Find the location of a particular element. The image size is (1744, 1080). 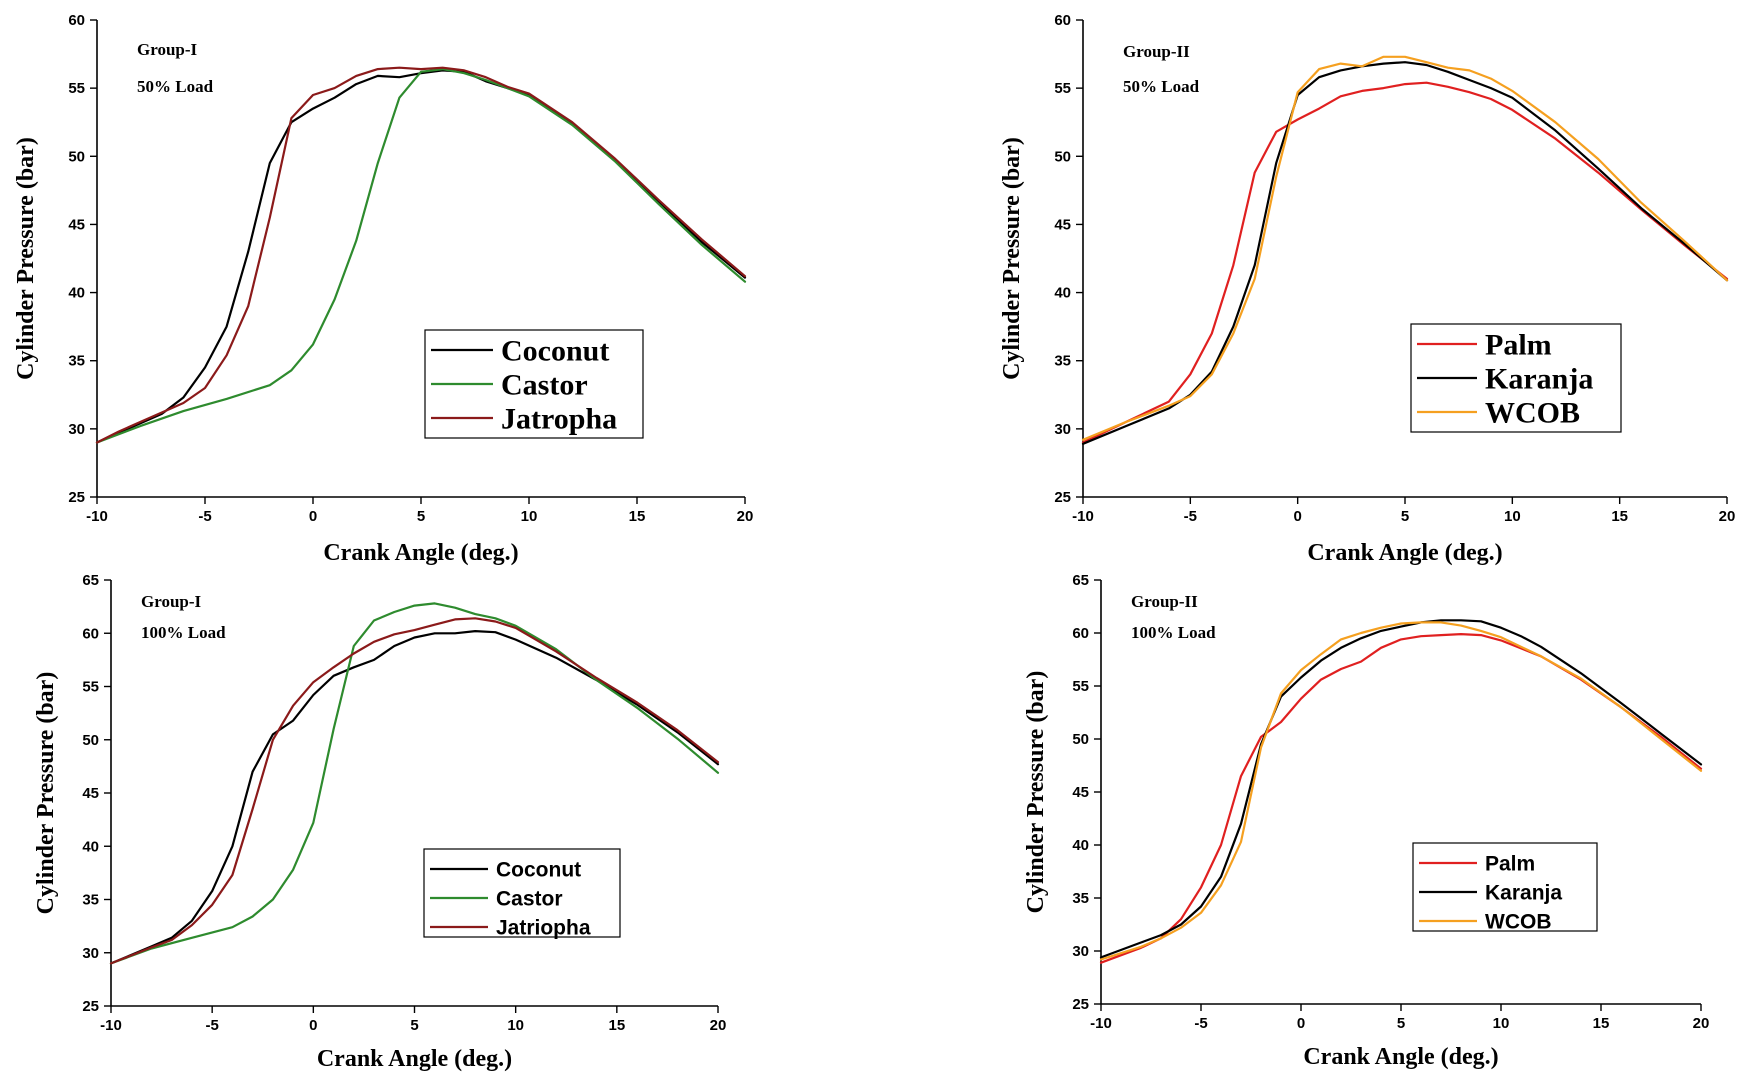

series-line-jatropha is located at coordinates (421, 255).